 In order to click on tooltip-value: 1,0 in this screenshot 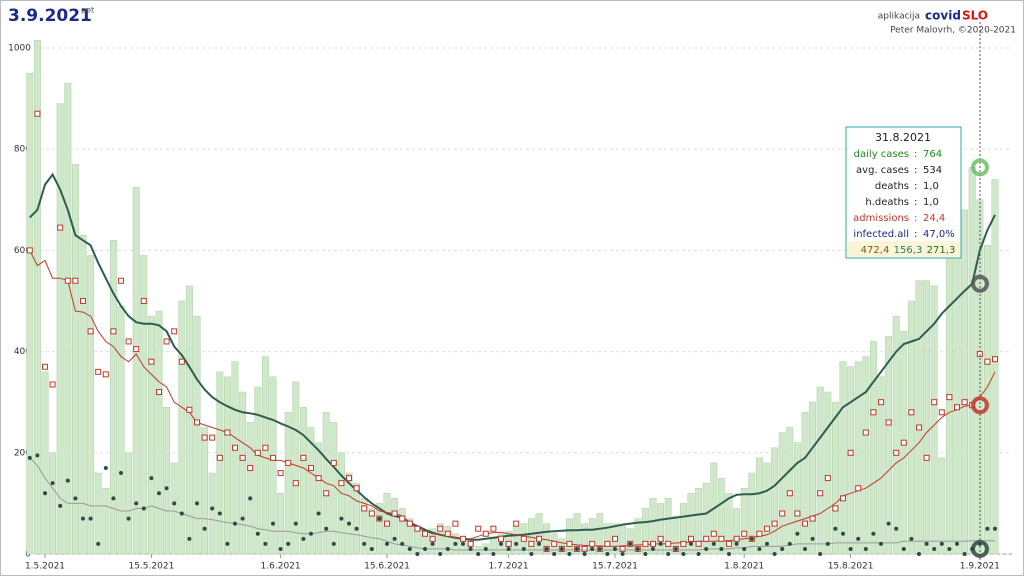, I will do `click(931, 186)`.